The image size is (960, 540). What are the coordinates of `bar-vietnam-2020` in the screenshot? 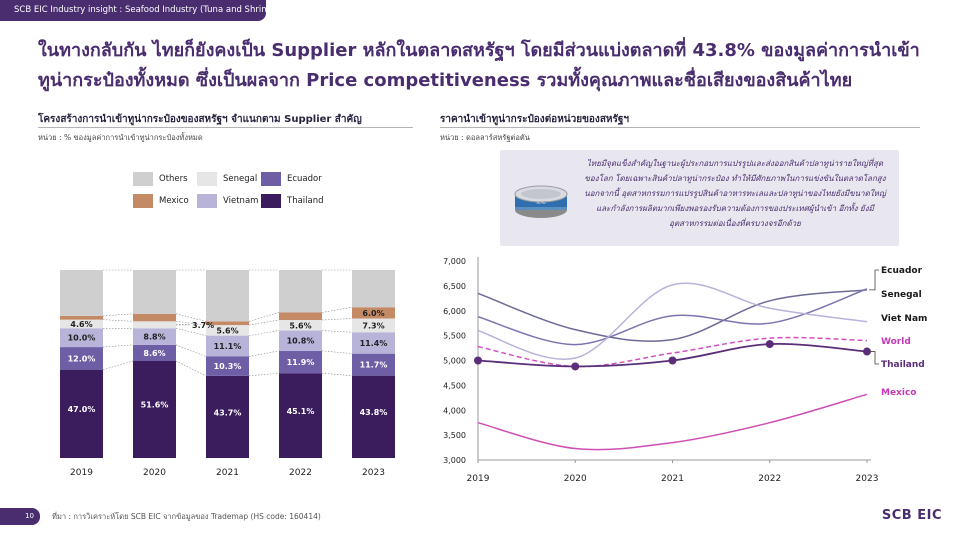 It's located at (154, 336).